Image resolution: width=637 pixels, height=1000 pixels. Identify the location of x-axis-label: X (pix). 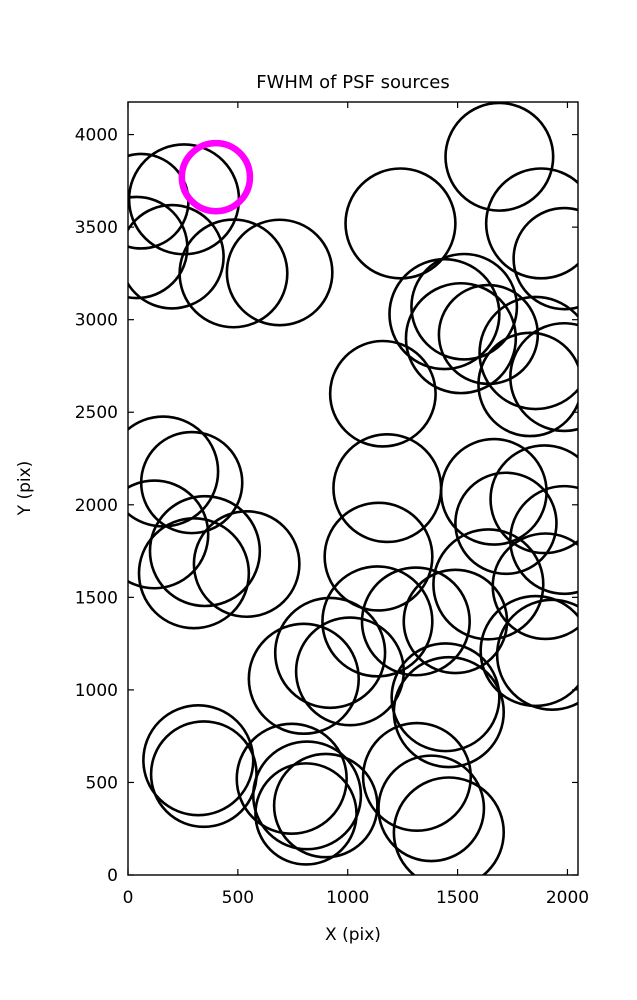
(353, 935).